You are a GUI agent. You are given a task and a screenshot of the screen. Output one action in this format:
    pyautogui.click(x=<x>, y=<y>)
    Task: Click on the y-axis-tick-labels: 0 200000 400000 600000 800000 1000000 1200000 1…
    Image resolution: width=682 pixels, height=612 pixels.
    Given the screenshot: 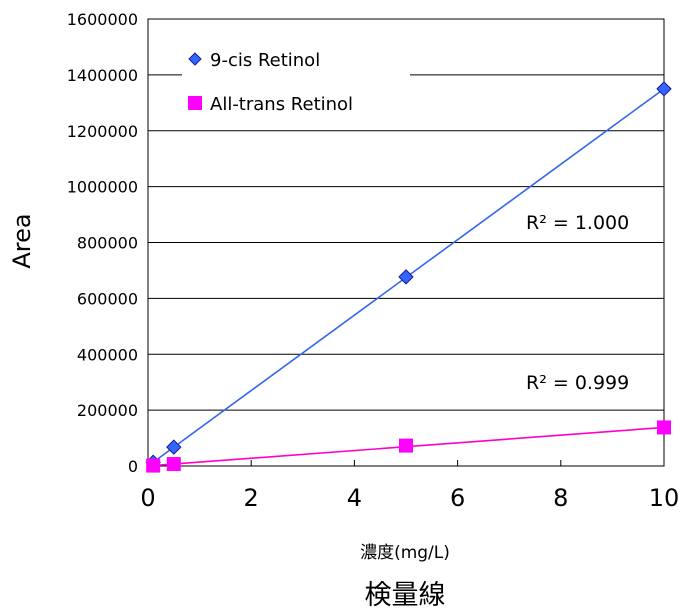 What is the action you would take?
    pyautogui.click(x=102, y=243)
    